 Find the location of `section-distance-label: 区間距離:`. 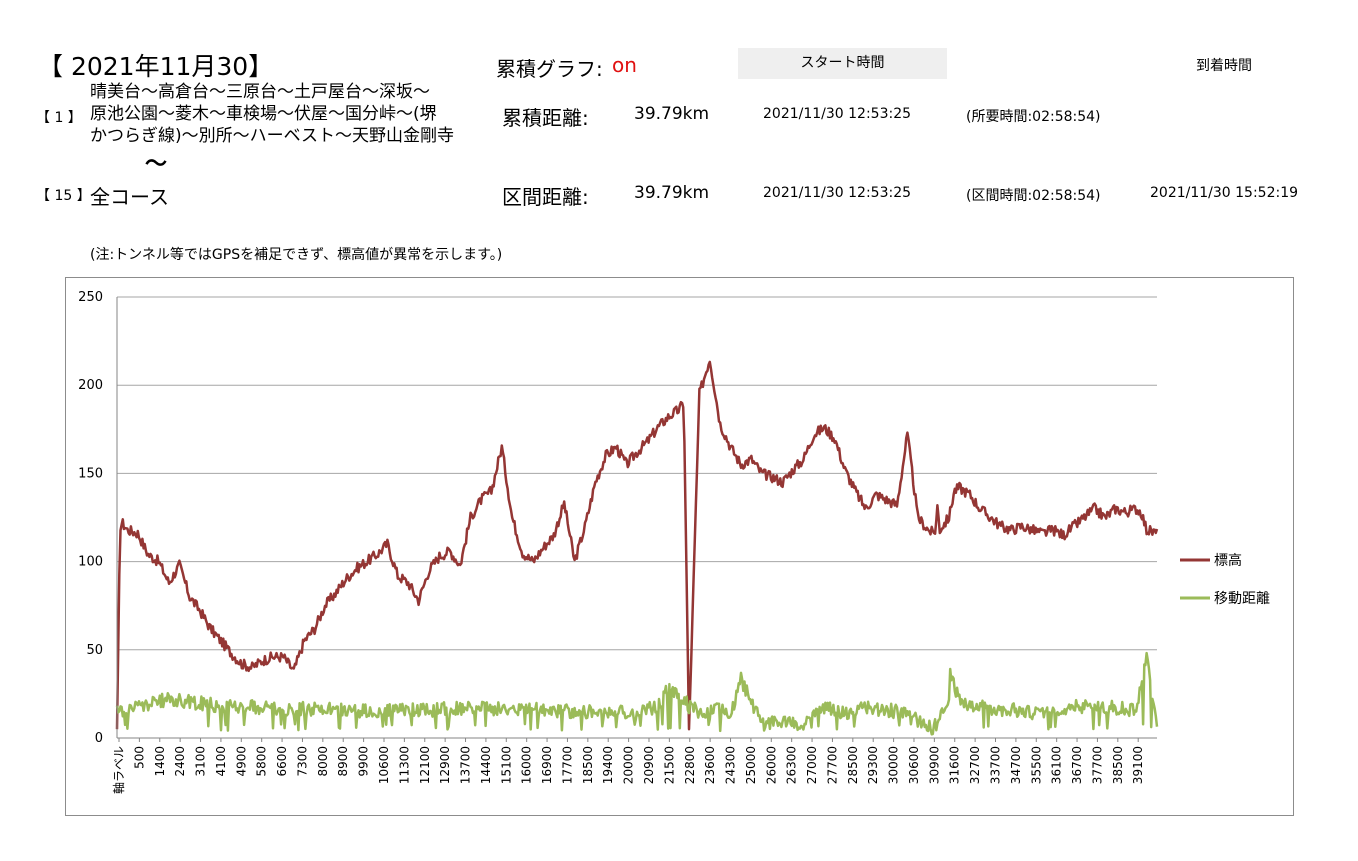

section-distance-label: 区間距離: is located at coordinates (545, 197).